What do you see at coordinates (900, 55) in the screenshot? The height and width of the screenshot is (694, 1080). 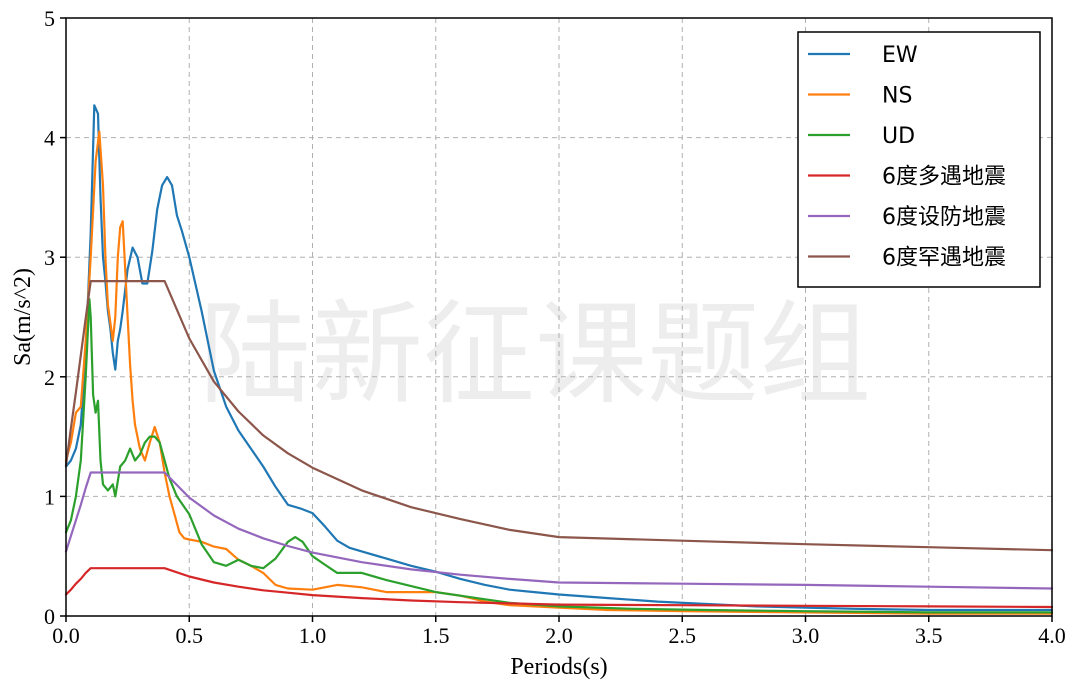 I see `legend-label: EW` at bounding box center [900, 55].